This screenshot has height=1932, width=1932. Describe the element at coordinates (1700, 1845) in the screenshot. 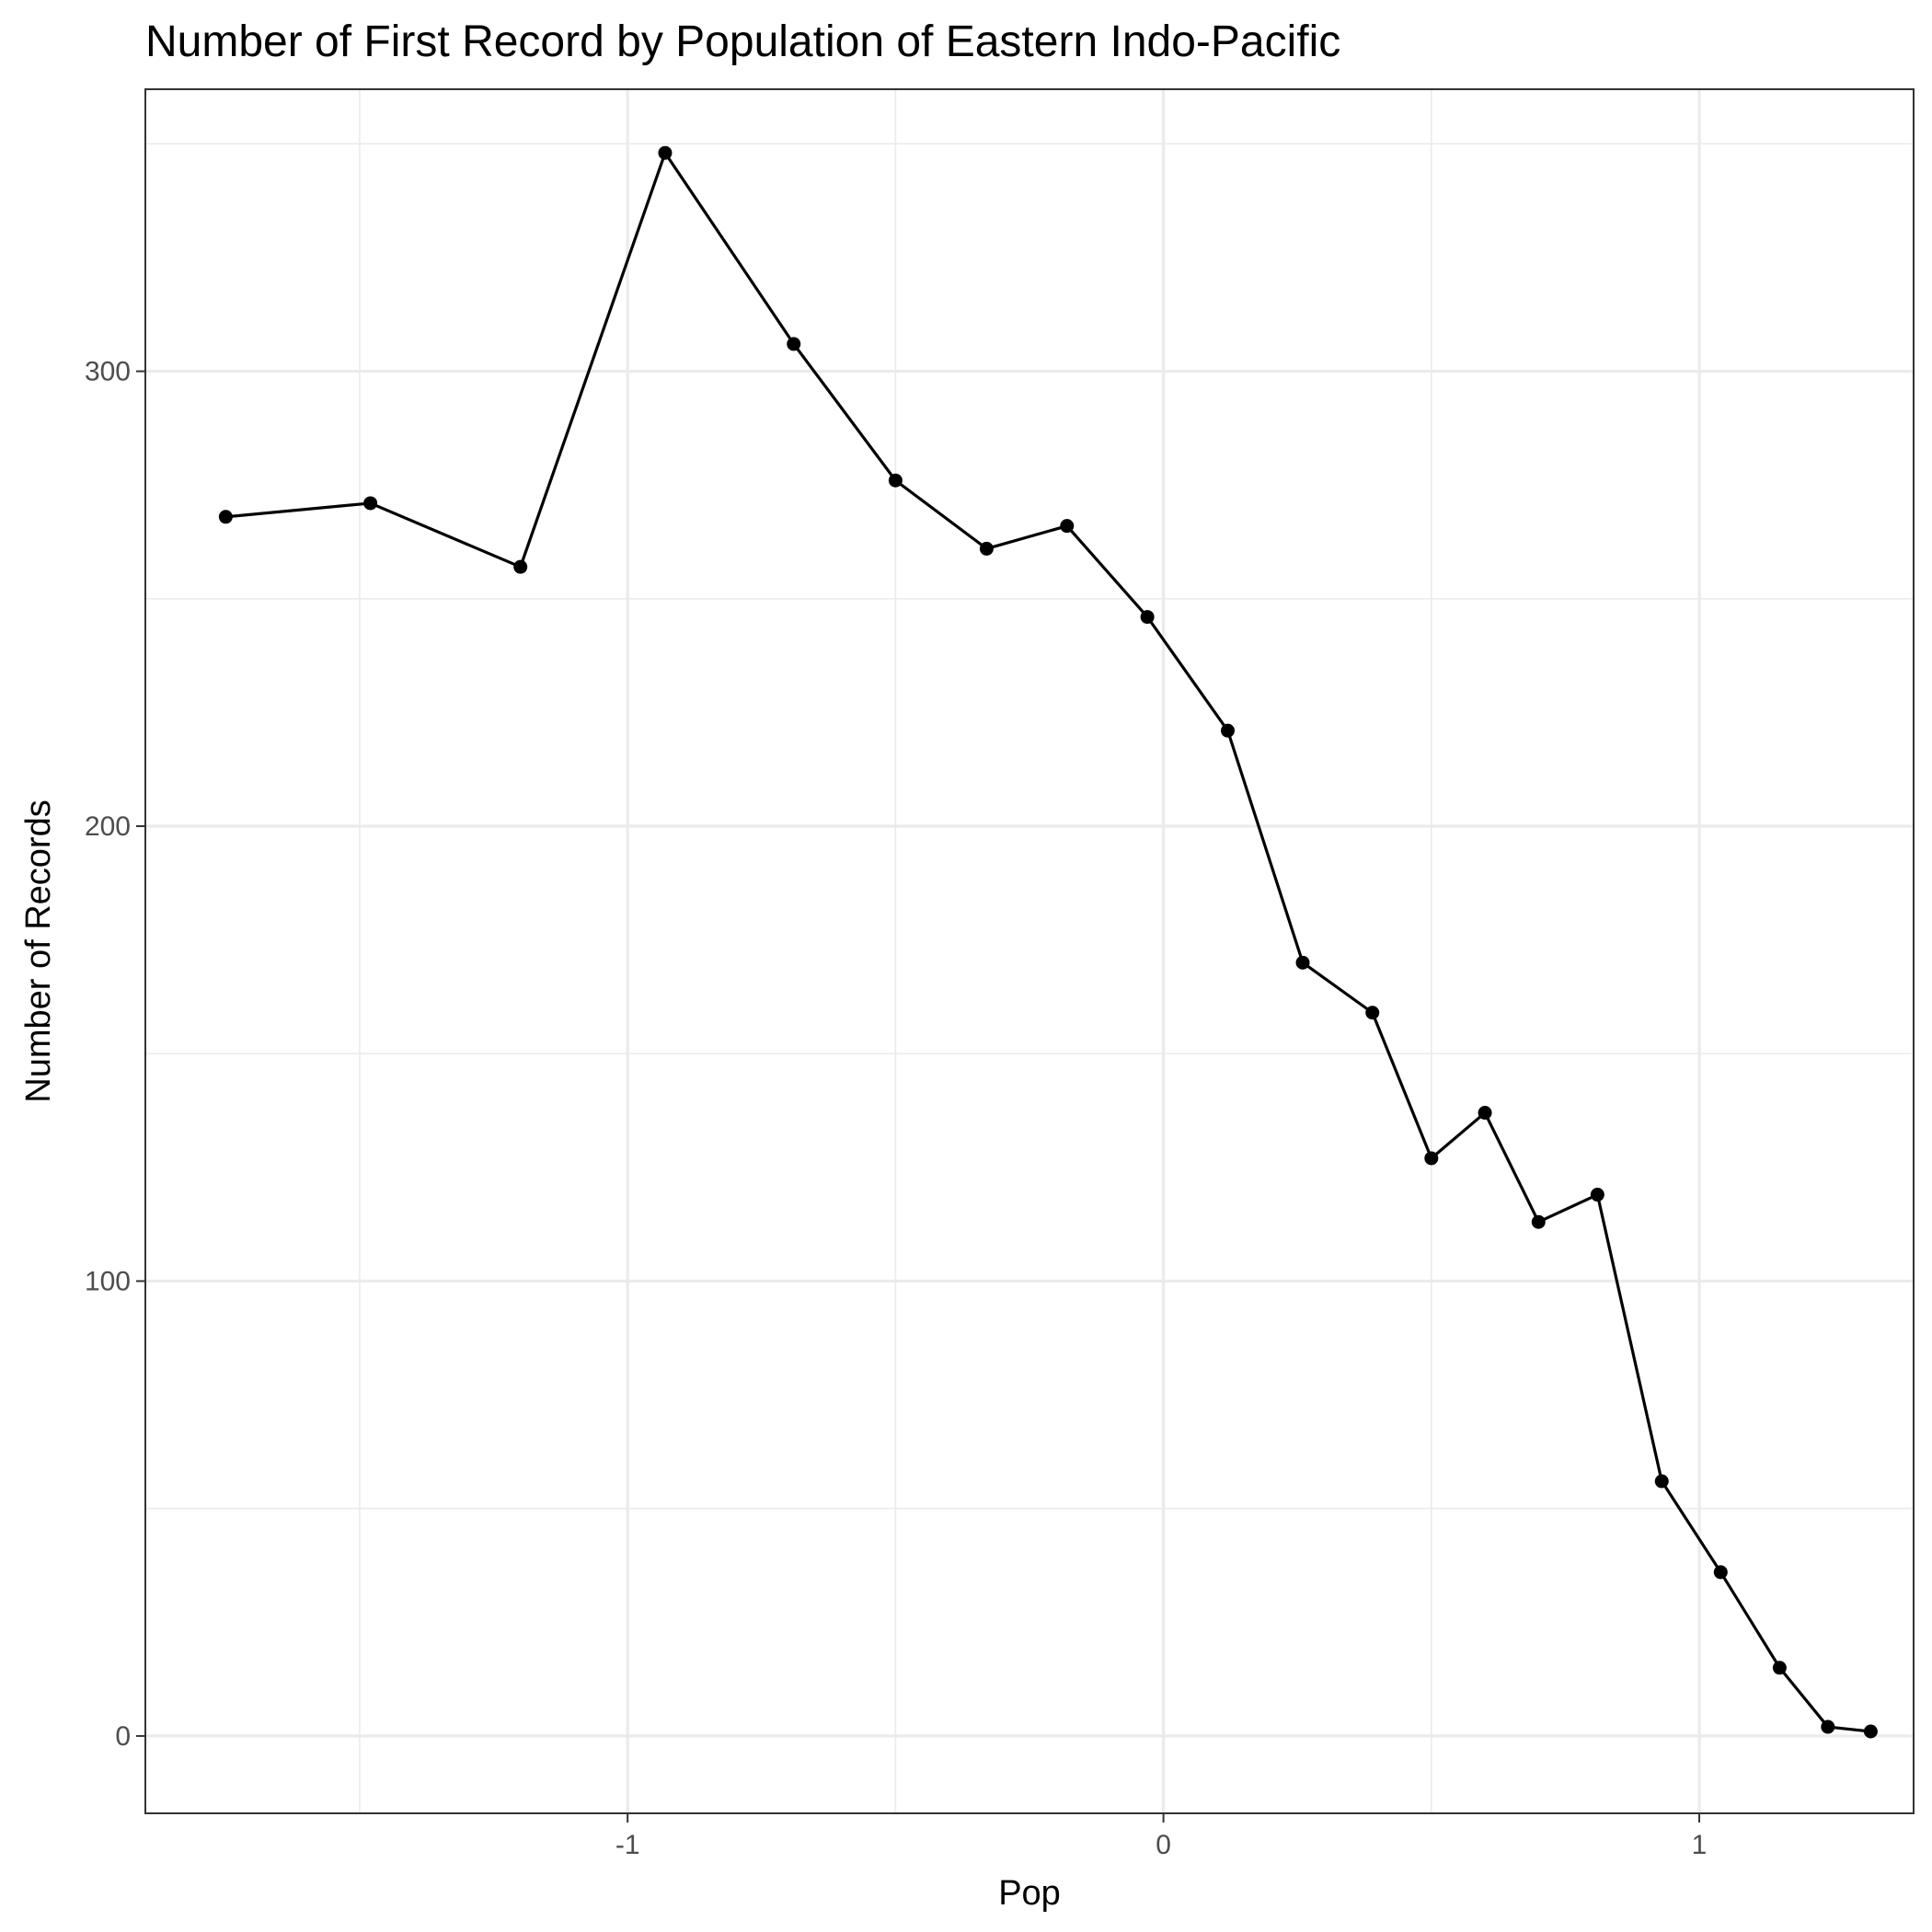

I see `x-tick-label: 1` at that location.